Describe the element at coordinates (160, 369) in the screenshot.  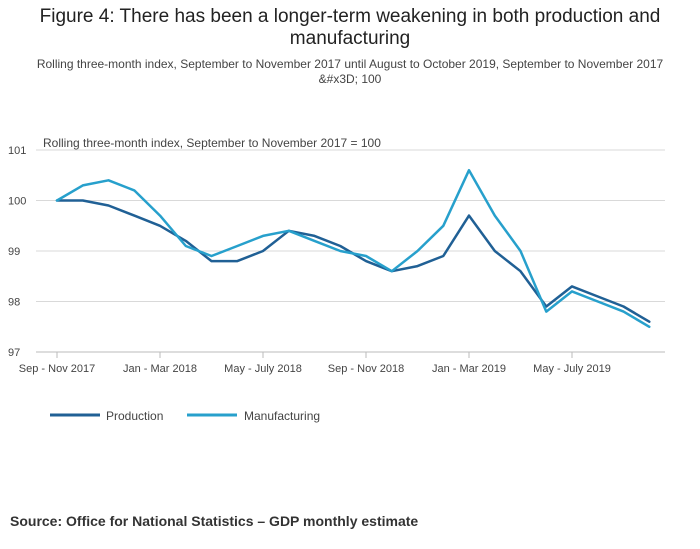
I see `x-tick-label: Jan - Mar 2018` at that location.